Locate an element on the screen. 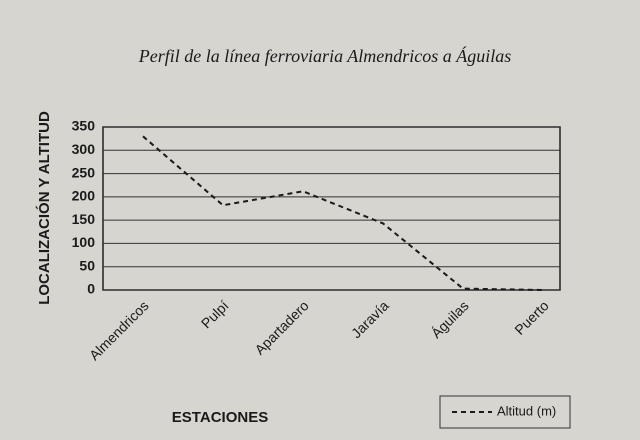 Image resolution: width=640 pixels, height=440 pixels. y-tick-label: 50 is located at coordinates (87, 265).